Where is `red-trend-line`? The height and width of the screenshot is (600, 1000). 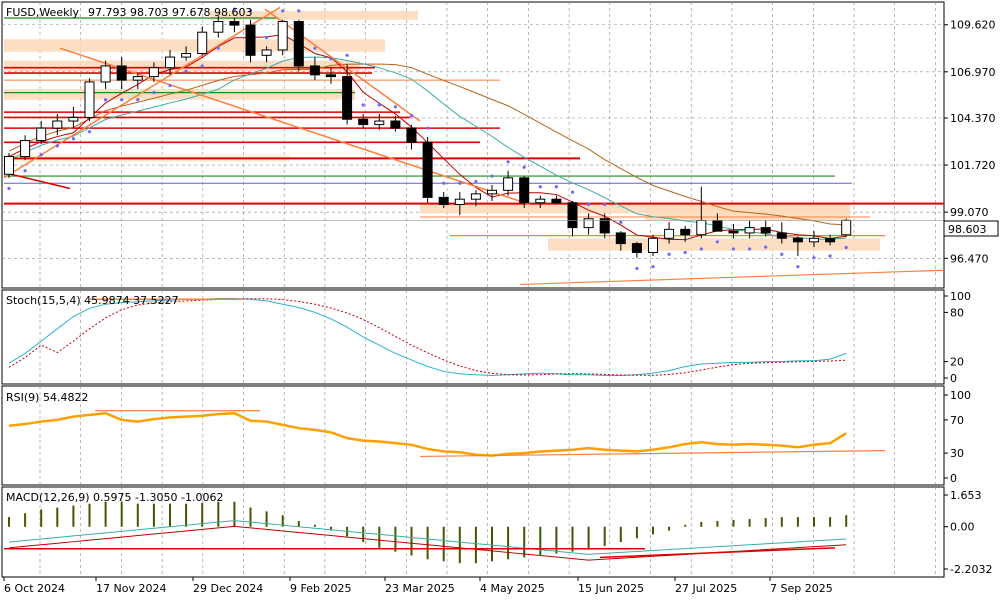
red-trend-line is located at coordinates (37, 180).